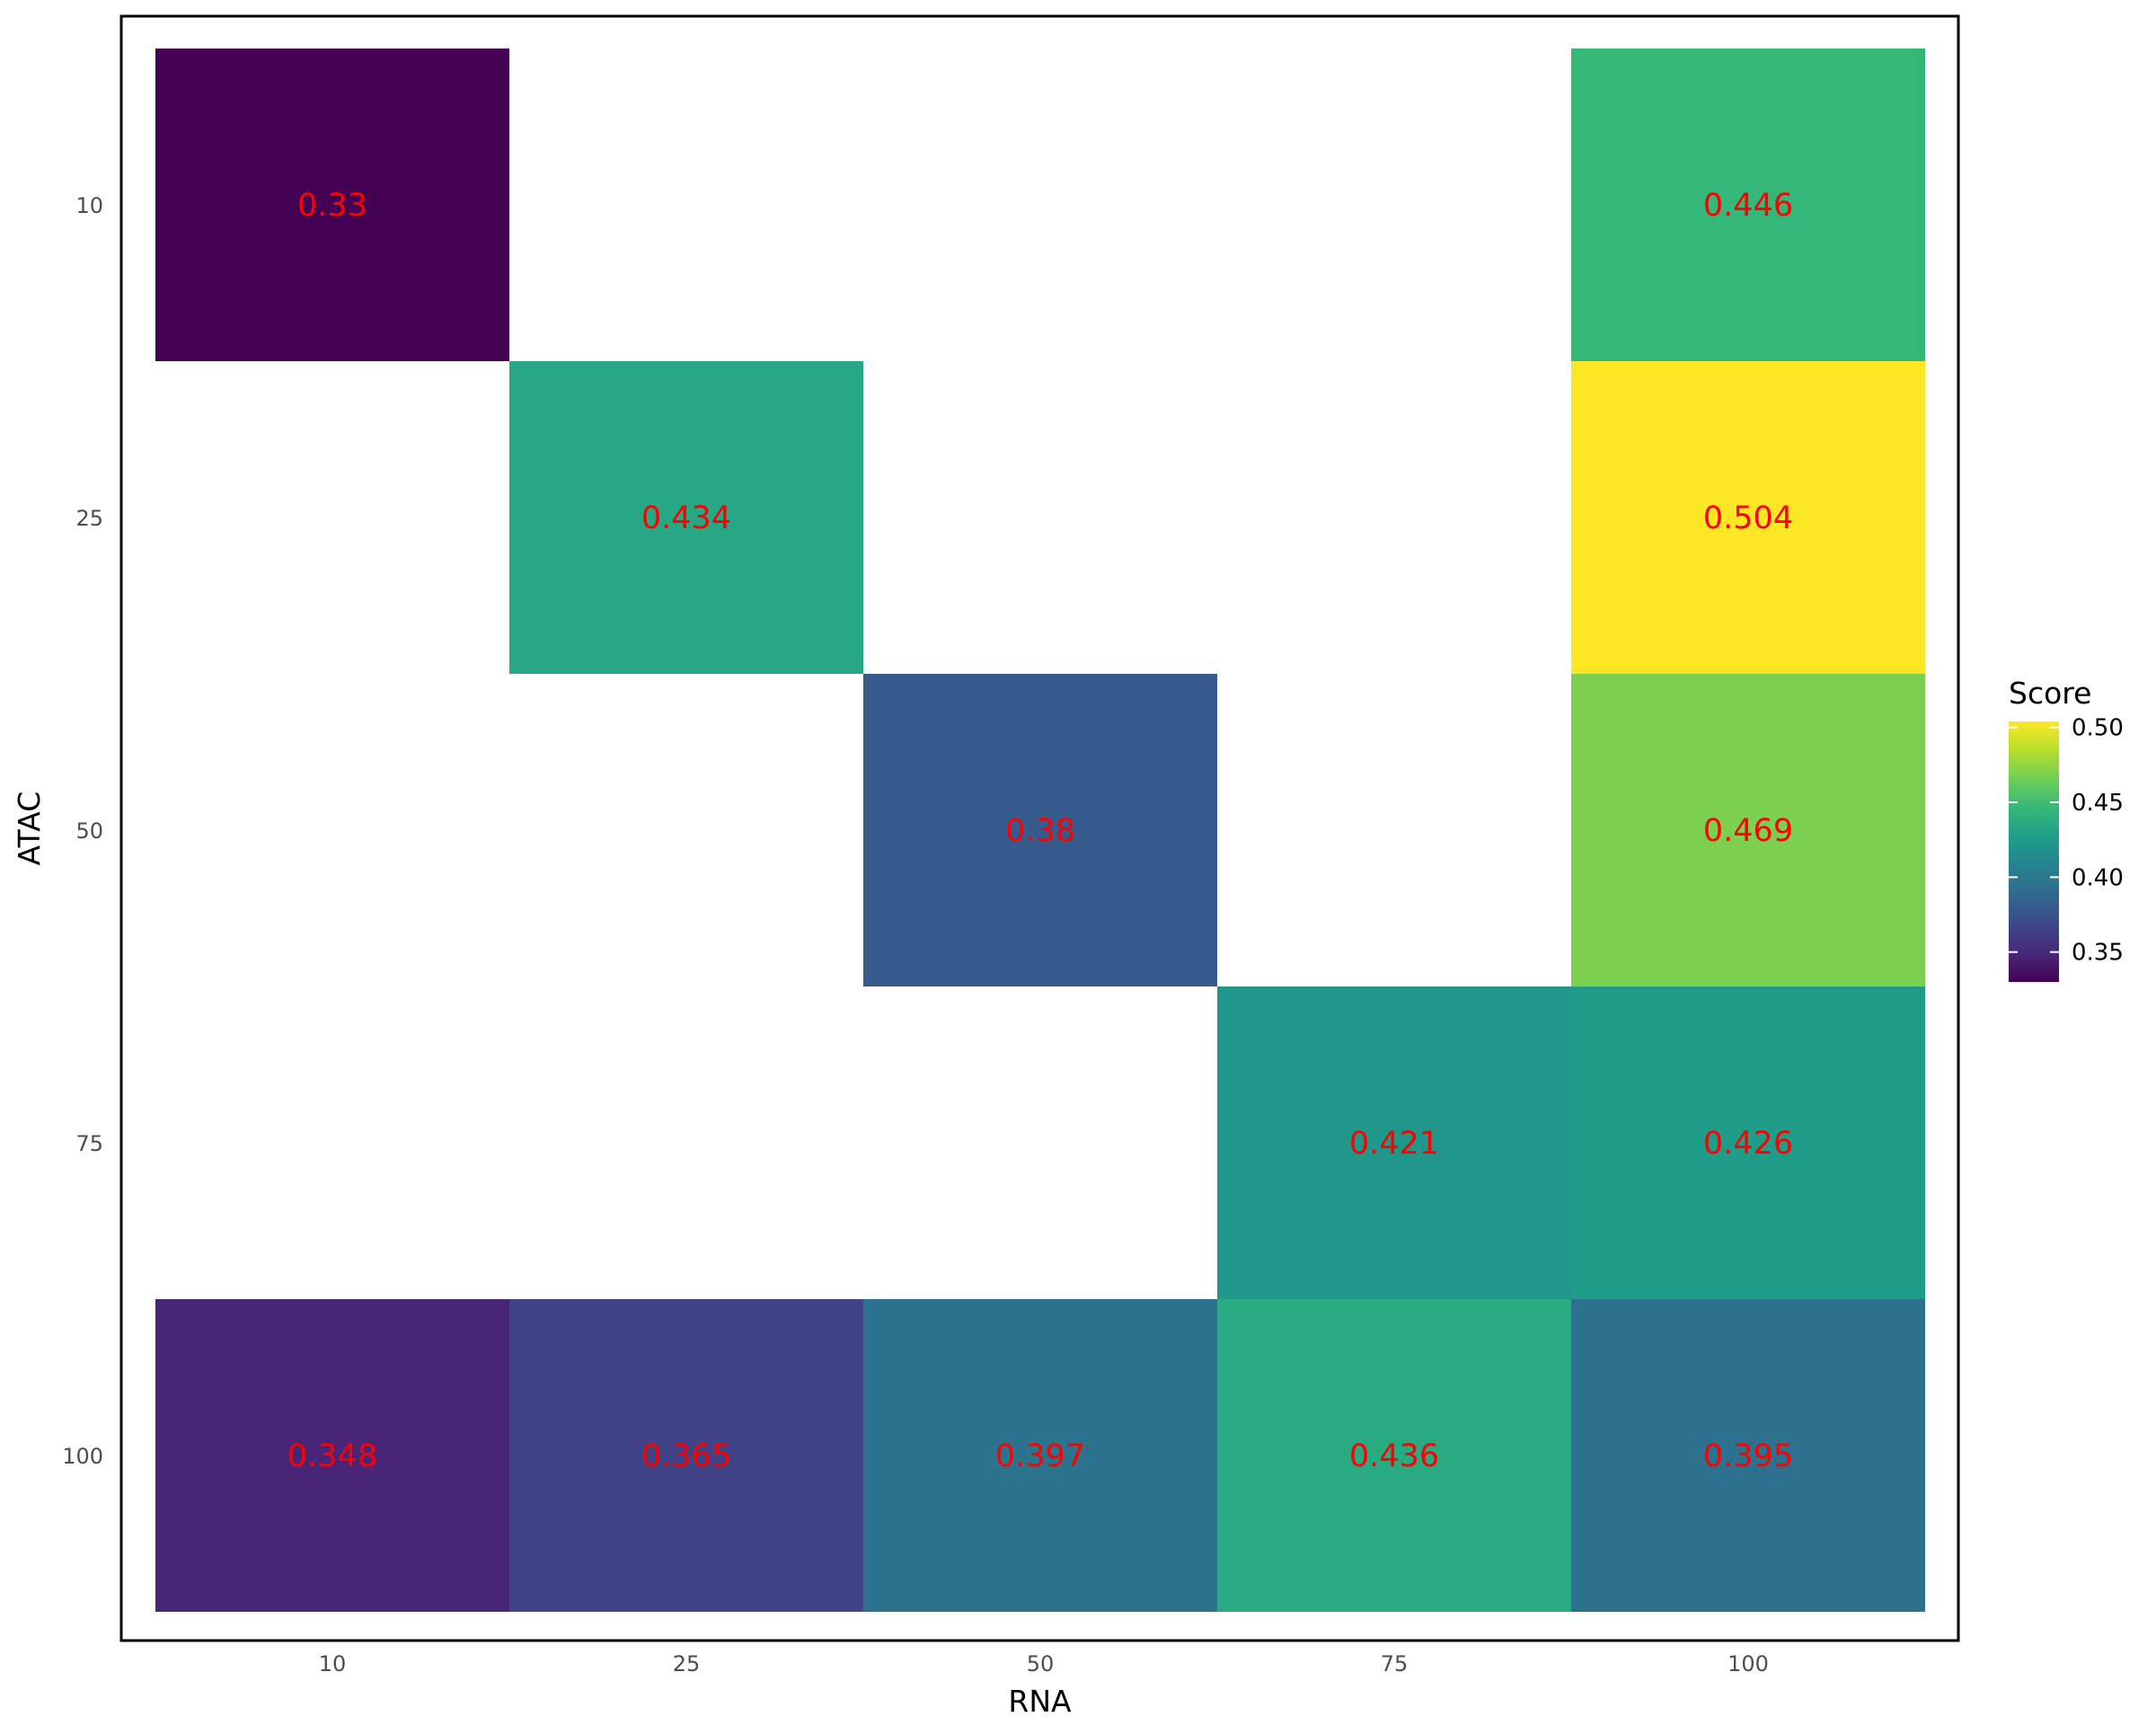 The image size is (2156, 1725). I want to click on legend-tick-label: 0.40, so click(2098, 877).